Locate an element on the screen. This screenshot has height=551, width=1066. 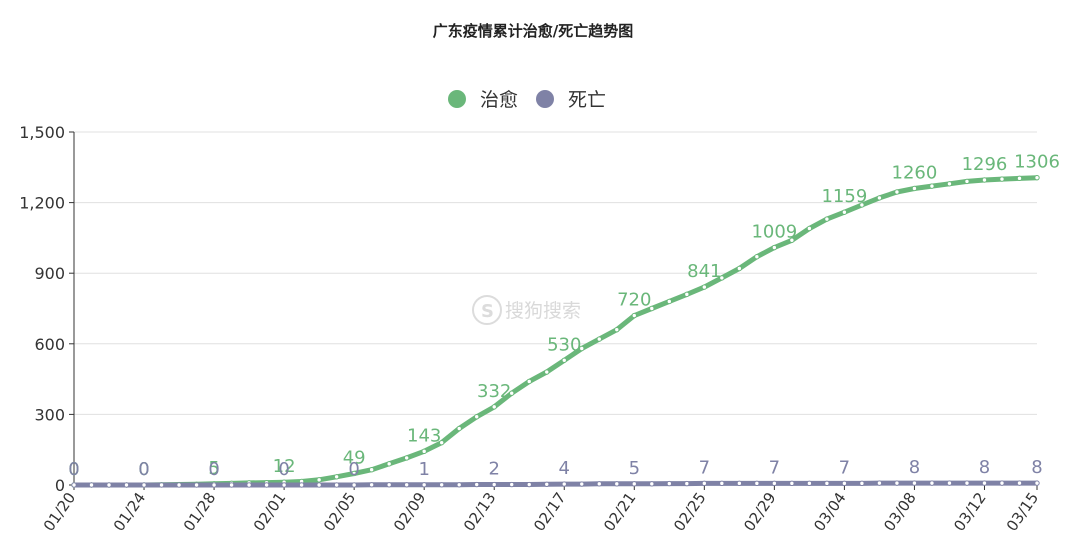
x-tick-label: 02/13 is located at coordinates (480, 512).